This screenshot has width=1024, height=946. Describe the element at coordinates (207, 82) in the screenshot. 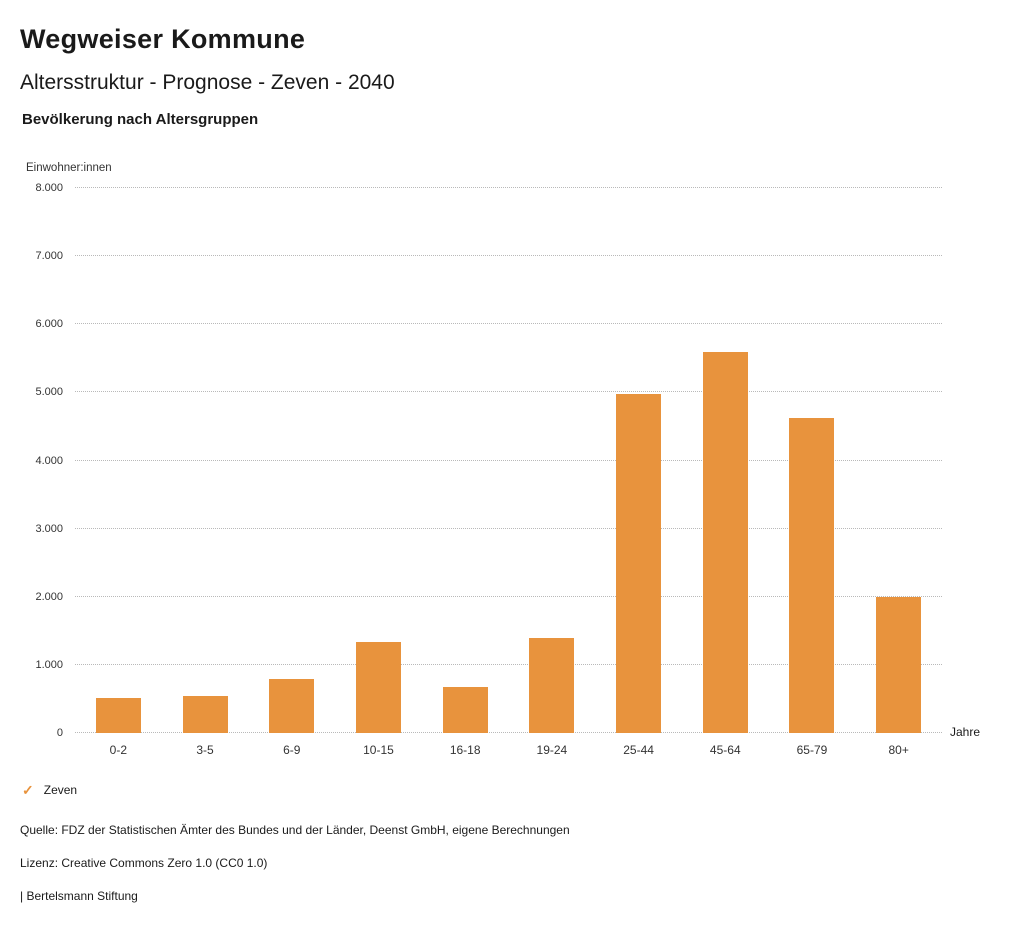

I see `chart-subtitle: Altersstruktur - Prognose - Zeven - 2040` at that location.